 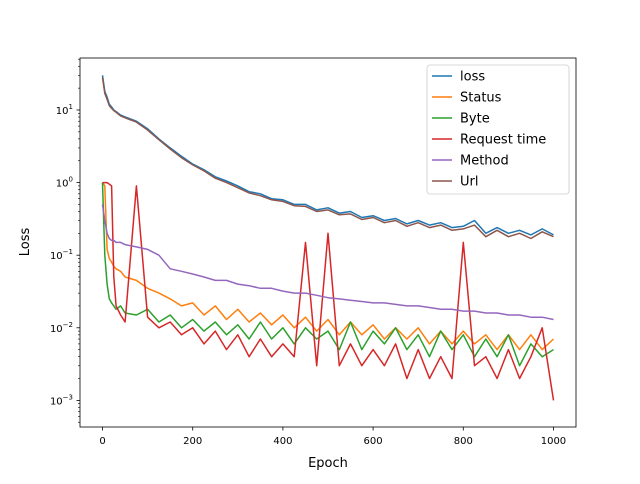 What do you see at coordinates (192, 441) in the screenshot?
I see `x-tick-label: 200` at bounding box center [192, 441].